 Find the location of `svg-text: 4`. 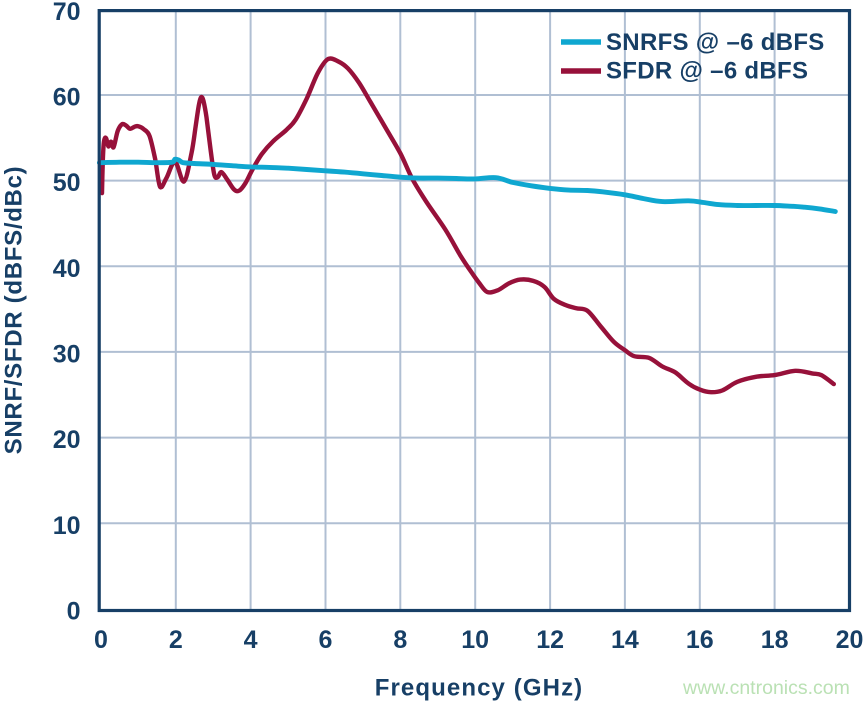

svg-text: 4 is located at coordinates (251, 640).